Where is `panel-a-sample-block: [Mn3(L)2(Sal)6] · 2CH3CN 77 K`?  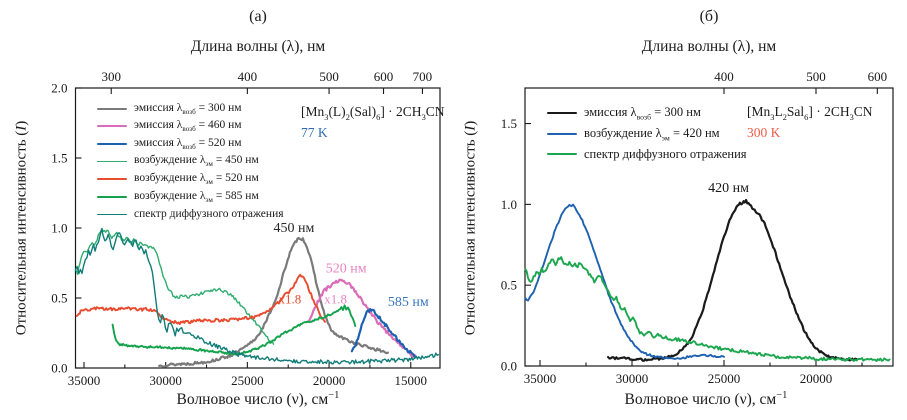
panel-a-sample-block: [Mn3(L)2(Sal)6] · 2CH3CN 77 K is located at coordinates (373, 121).